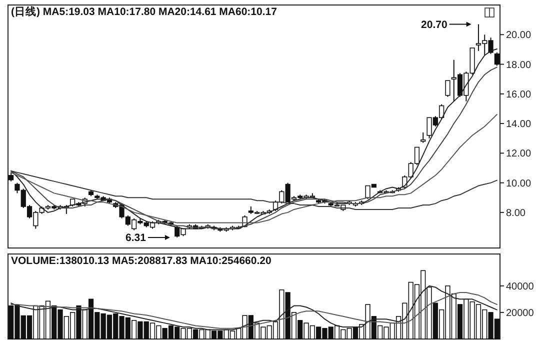  What do you see at coordinates (144, 11) in the screenshot?
I see `chart-title: (日线) MA5:19.03 MA10:17.80 MA20:14.61 MA60:10.17` at bounding box center [144, 11].